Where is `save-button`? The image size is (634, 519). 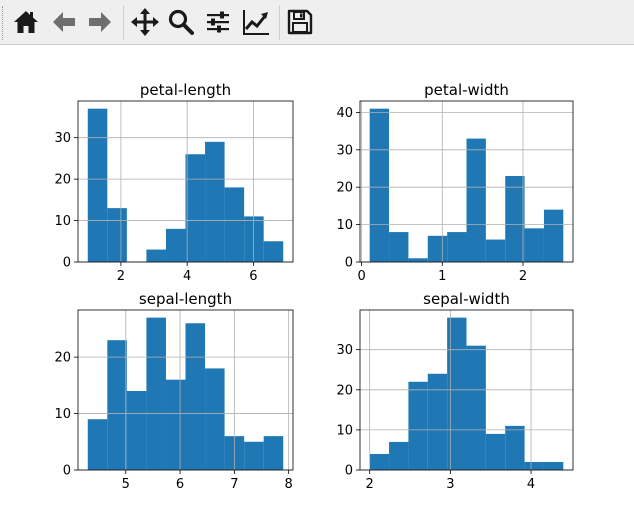
save-button is located at coordinates (300, 22).